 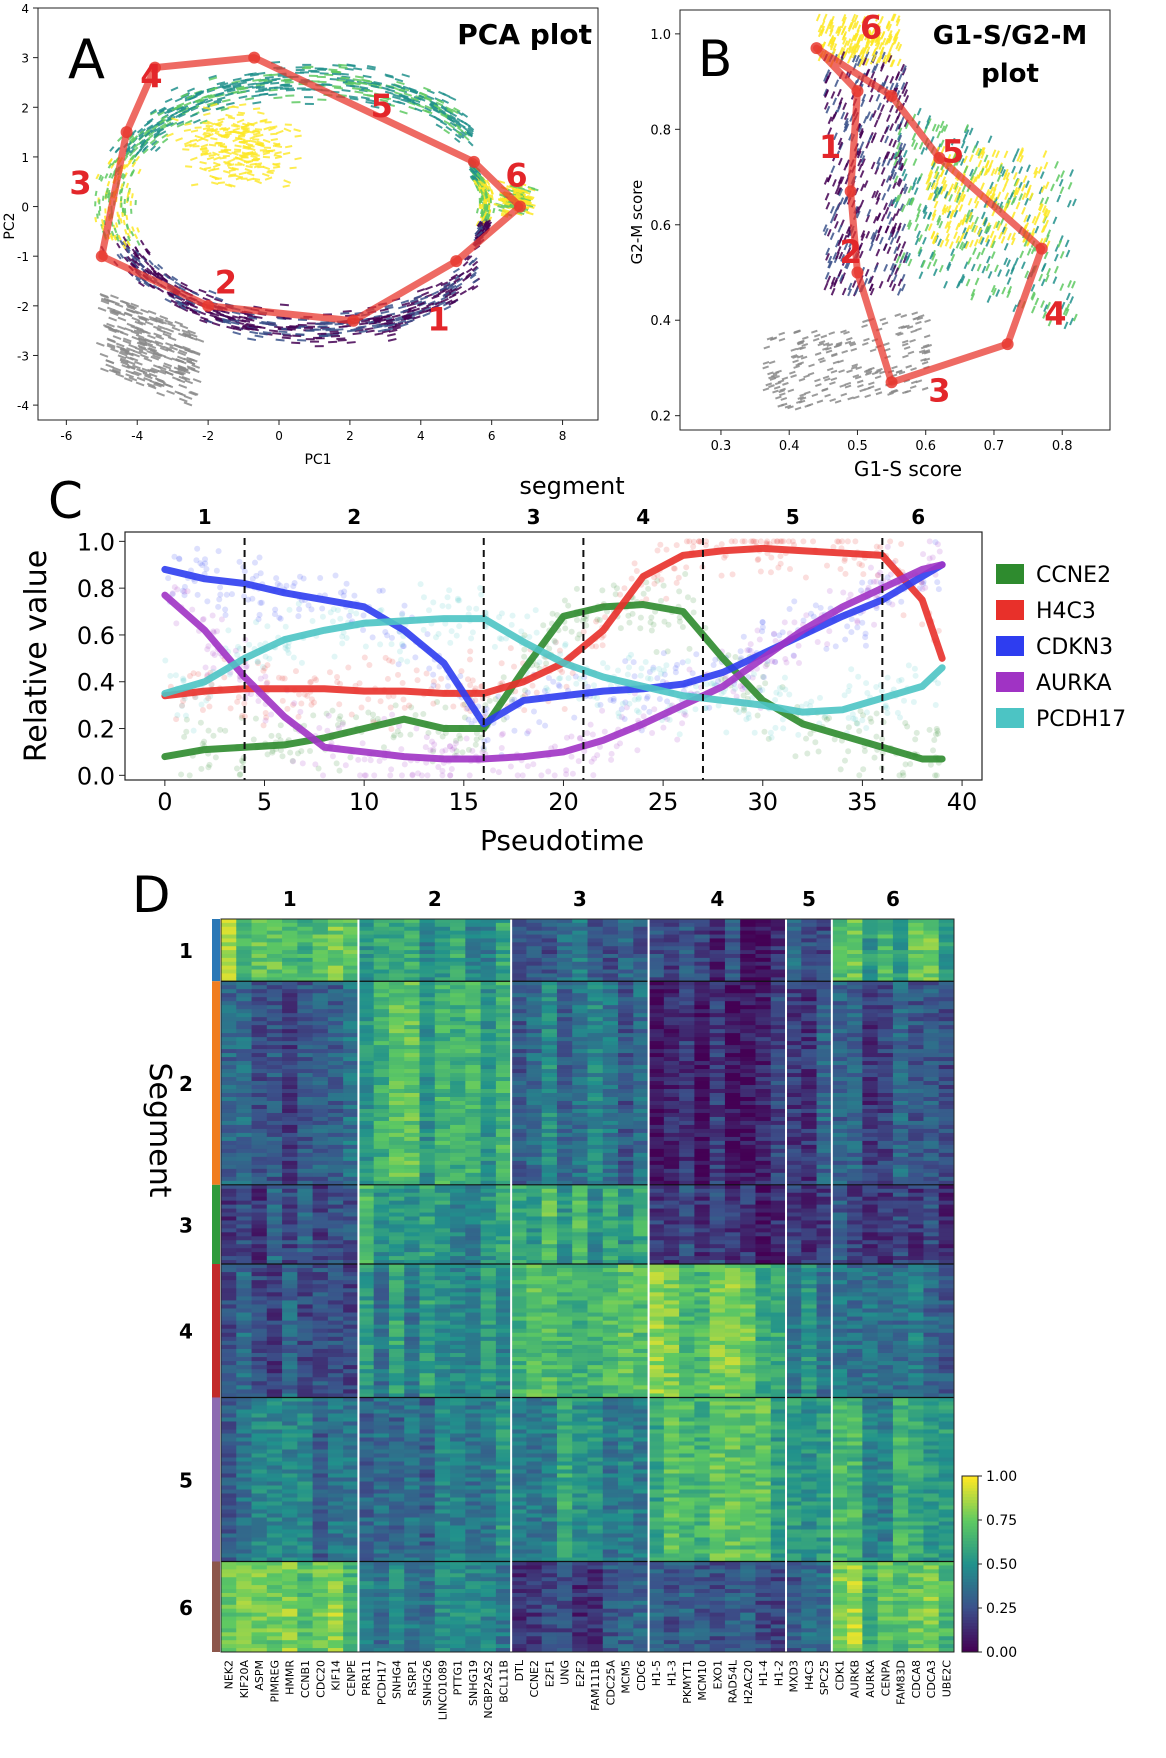 What do you see at coordinates (23, 257) in the screenshot?
I see `y-tick-label: -1` at bounding box center [23, 257].